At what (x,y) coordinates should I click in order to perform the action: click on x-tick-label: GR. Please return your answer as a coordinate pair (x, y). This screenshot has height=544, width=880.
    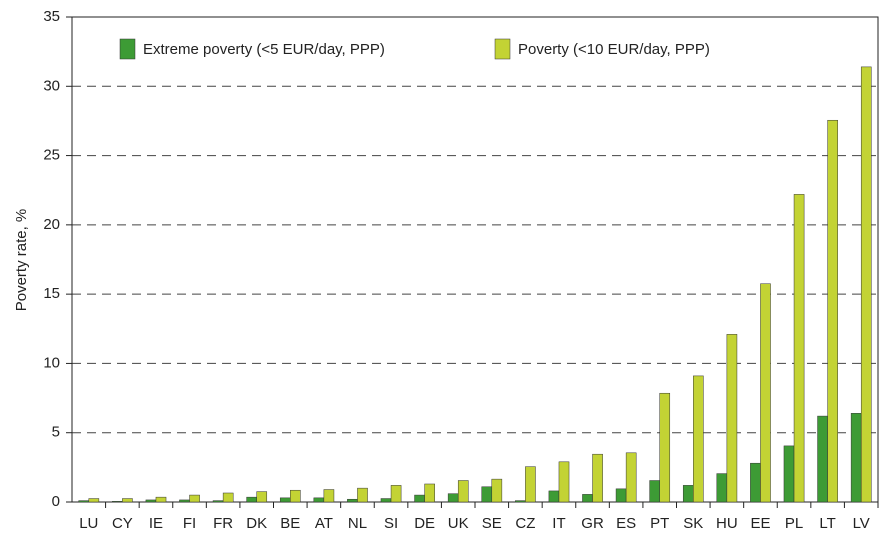
    Looking at the image, I should click on (592, 523).